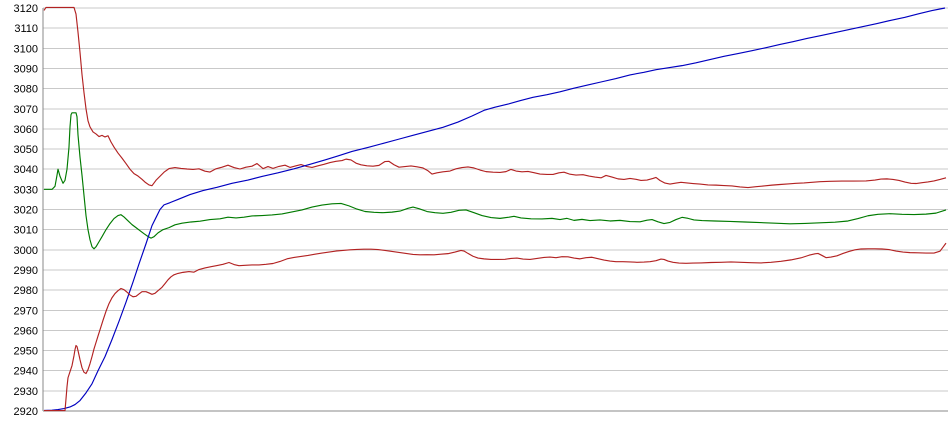 The height and width of the screenshot is (435, 950). Describe the element at coordinates (26, 9) in the screenshot. I see `y-axis-label: 3120` at that location.